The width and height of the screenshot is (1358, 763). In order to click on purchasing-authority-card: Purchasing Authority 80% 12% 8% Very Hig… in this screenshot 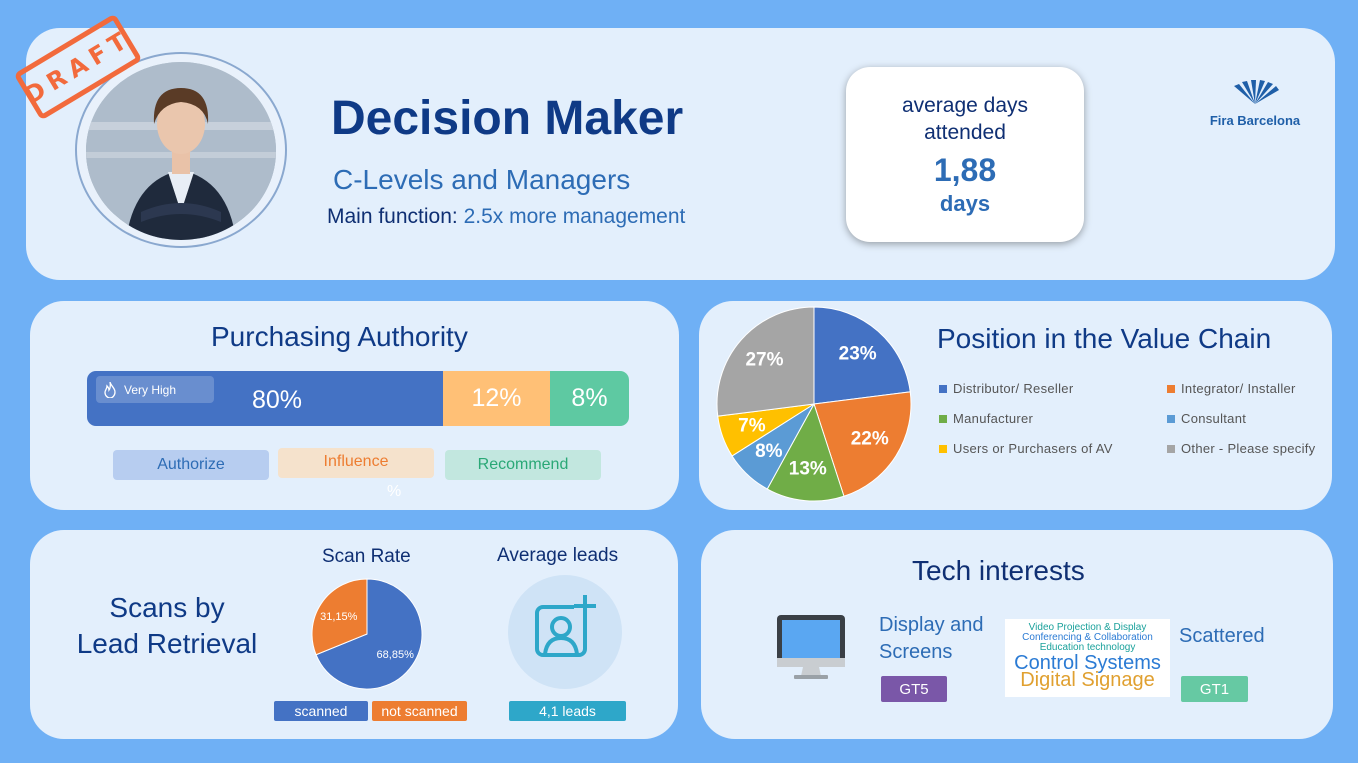, I will do `click(354, 405)`.